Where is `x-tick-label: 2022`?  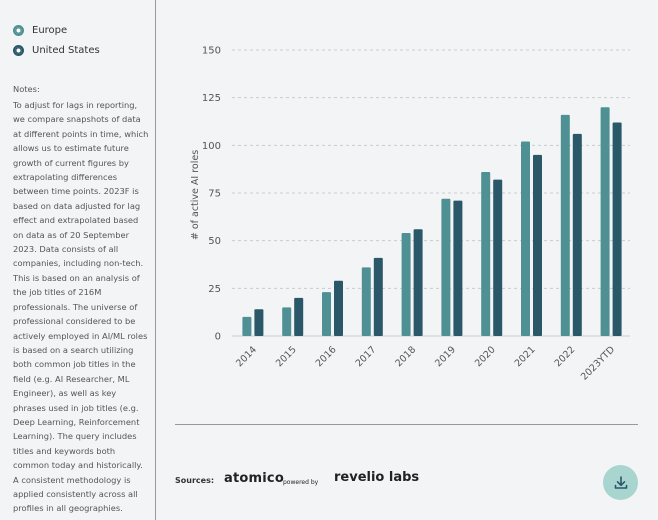
x-tick-label: 2022 is located at coordinates (565, 356).